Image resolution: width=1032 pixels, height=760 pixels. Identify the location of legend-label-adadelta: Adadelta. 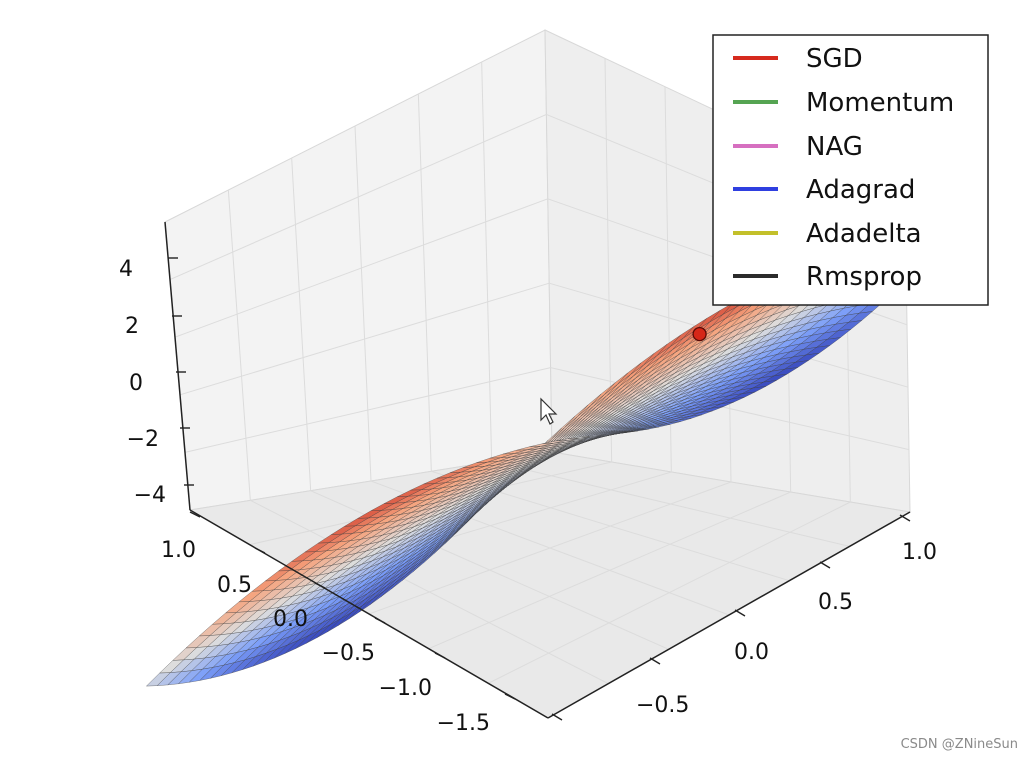
(864, 234).